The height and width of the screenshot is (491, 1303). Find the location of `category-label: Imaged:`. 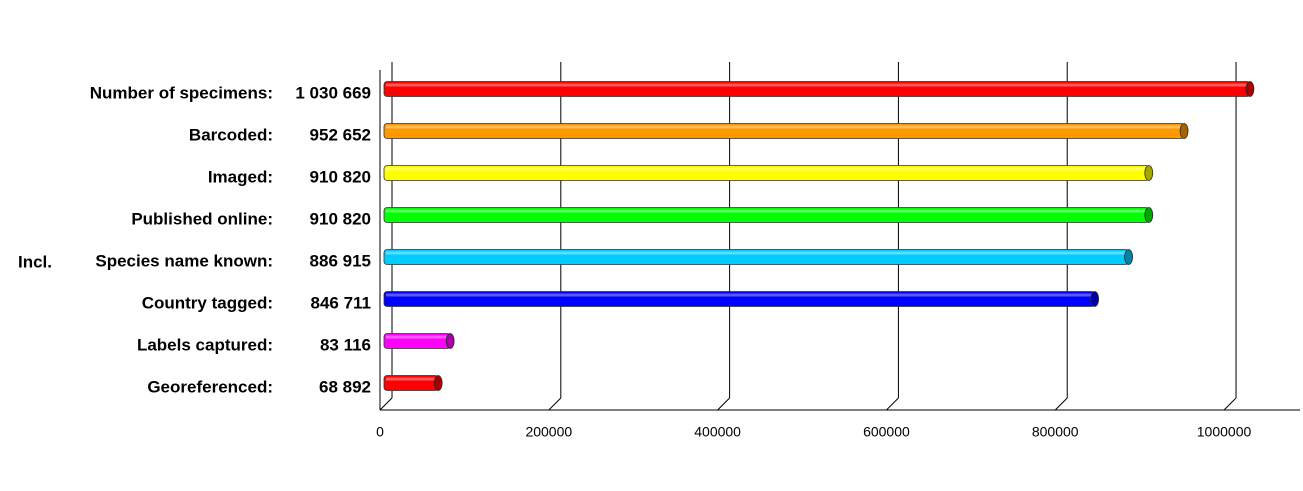

category-label: Imaged: is located at coordinates (240, 176).